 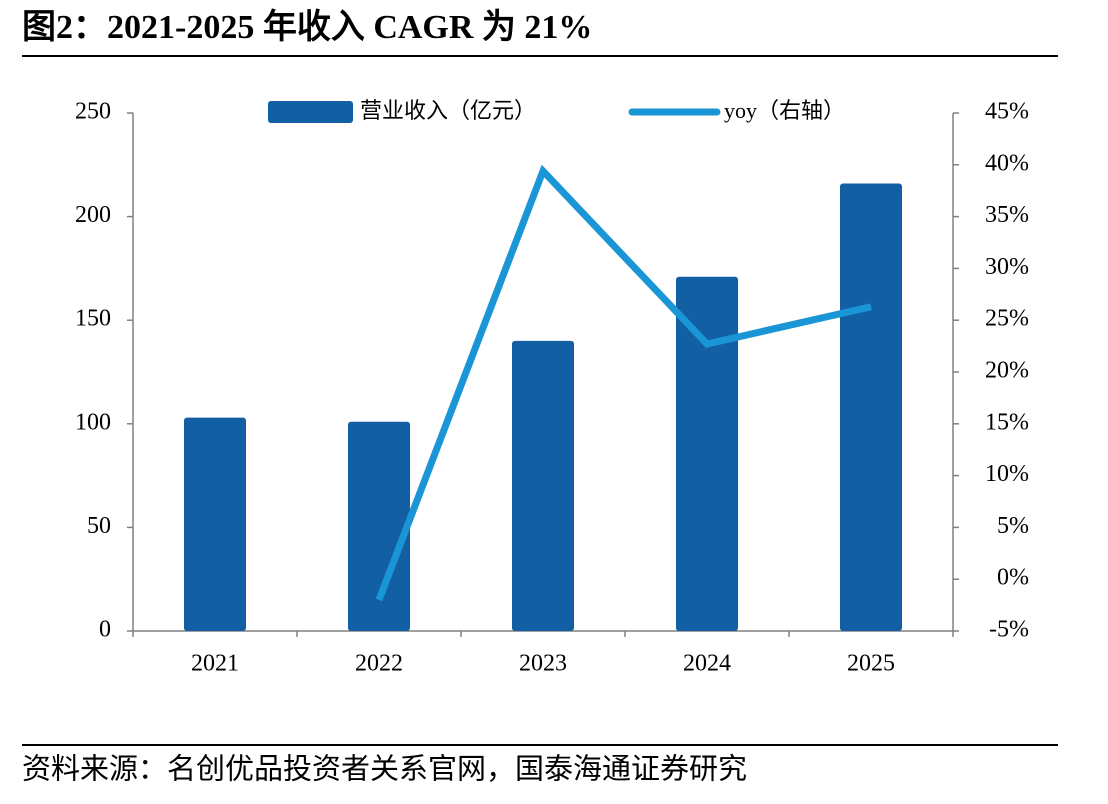 I want to click on y2-tick-label: 30%, so click(x=1007, y=267).